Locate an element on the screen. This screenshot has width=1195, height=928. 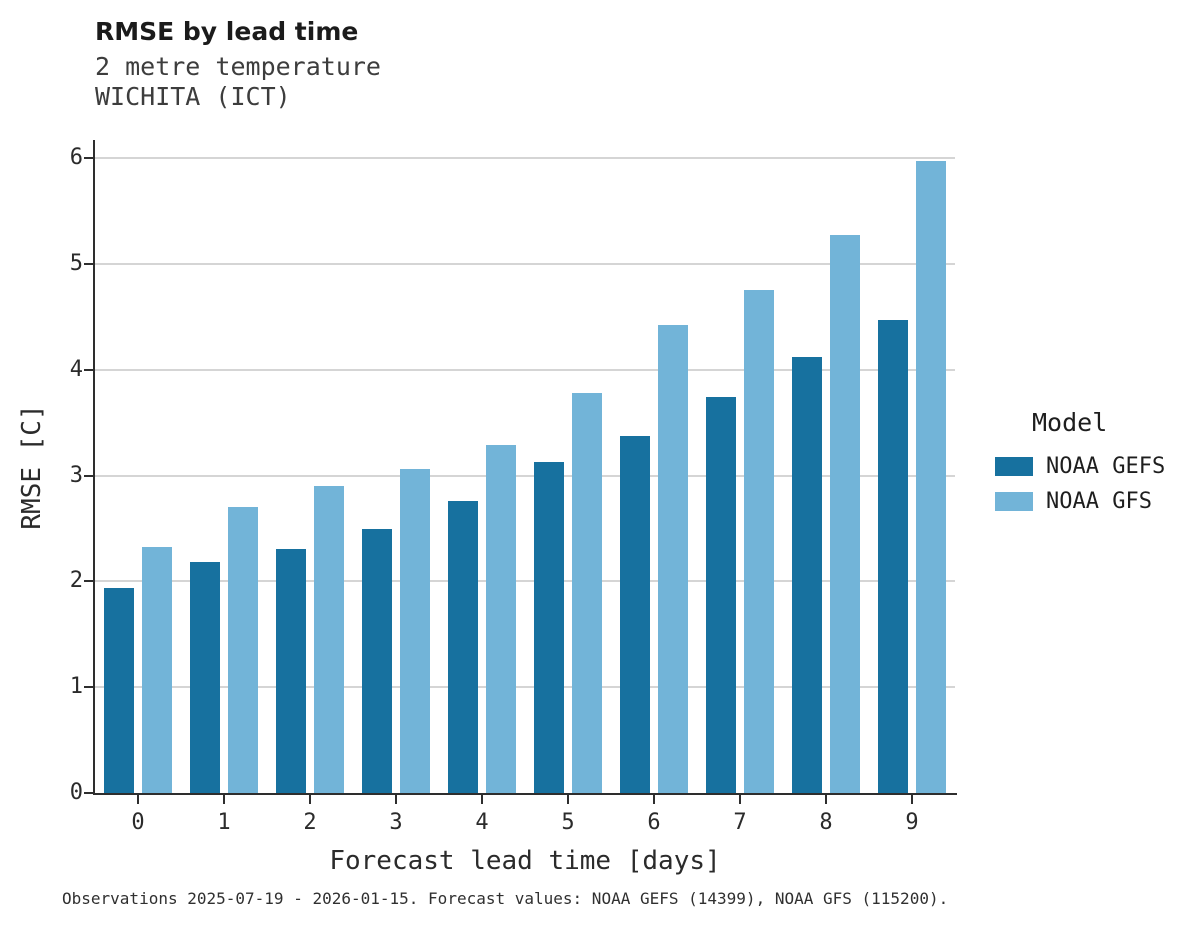
legend-label-noaa-gfs: NOAA GFS is located at coordinates (1099, 501).